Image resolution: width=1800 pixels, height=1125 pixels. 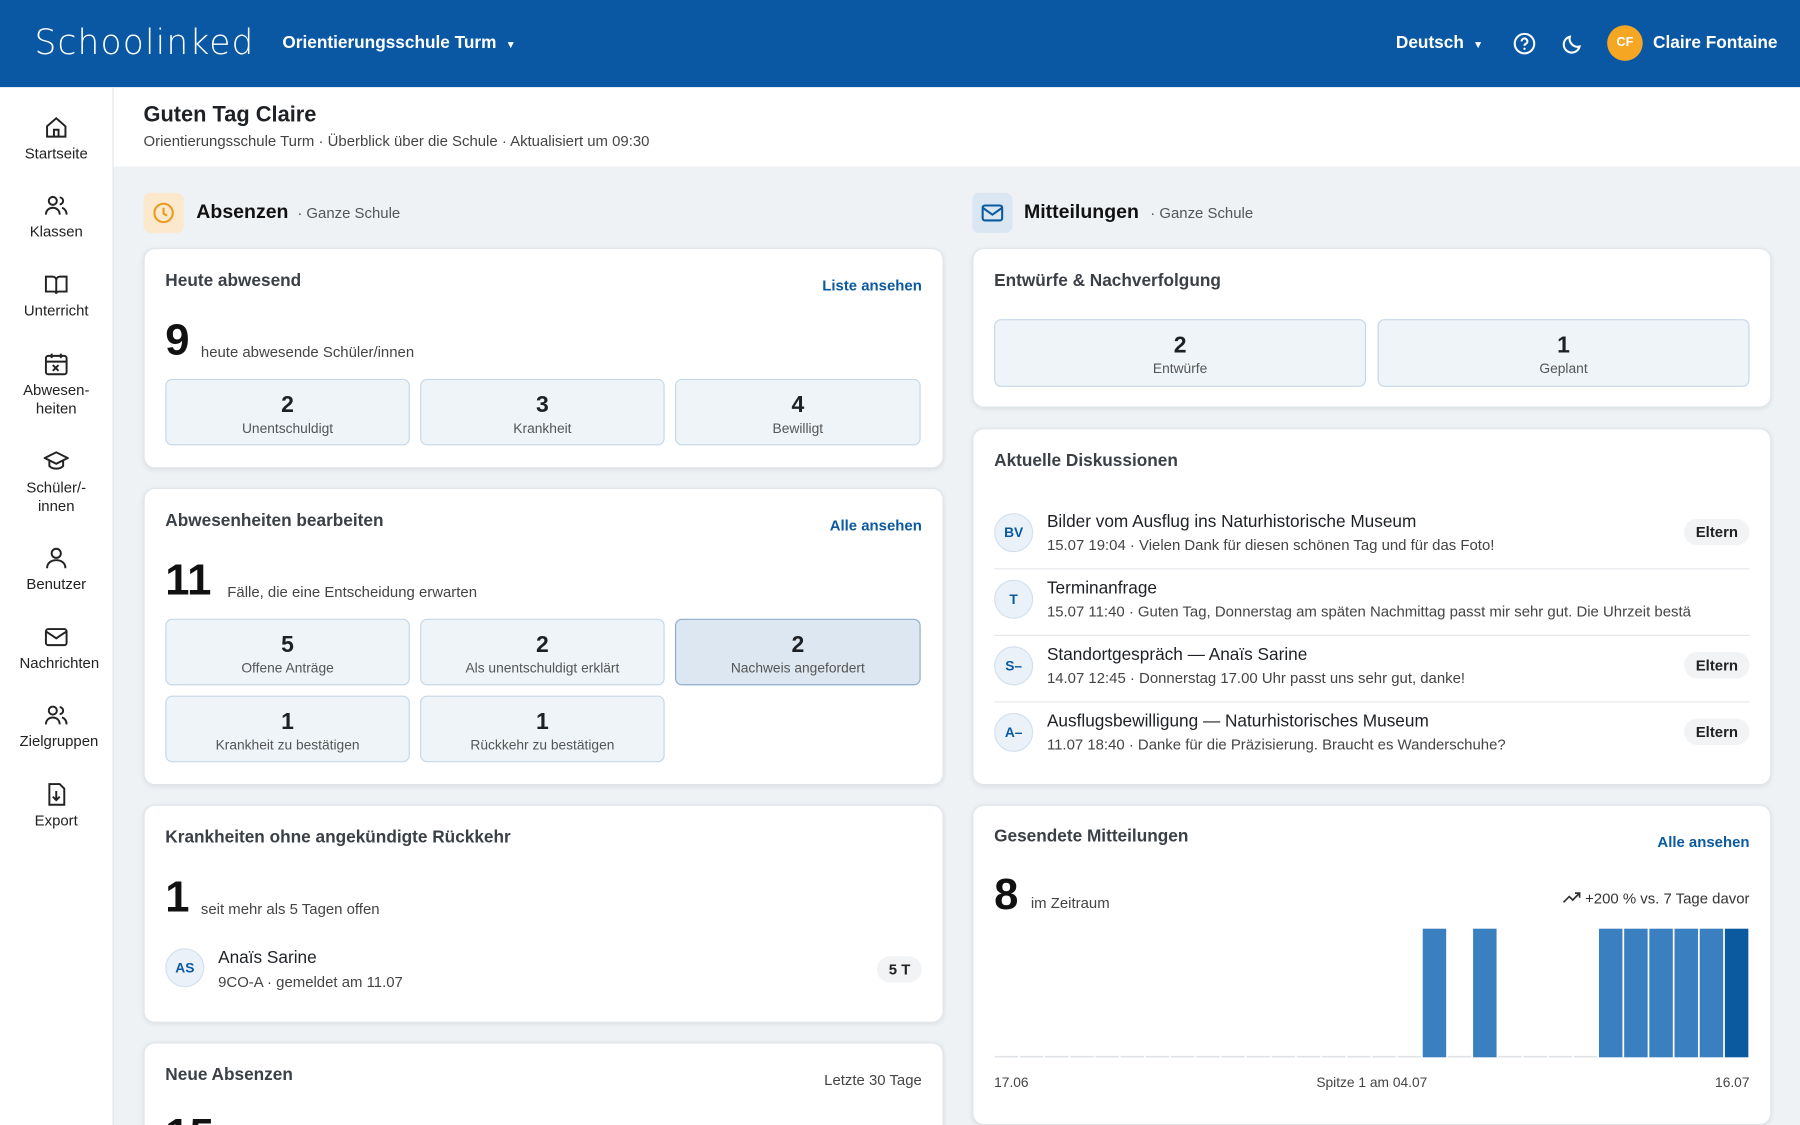 I want to click on avatar: A–, so click(x=1014, y=732).